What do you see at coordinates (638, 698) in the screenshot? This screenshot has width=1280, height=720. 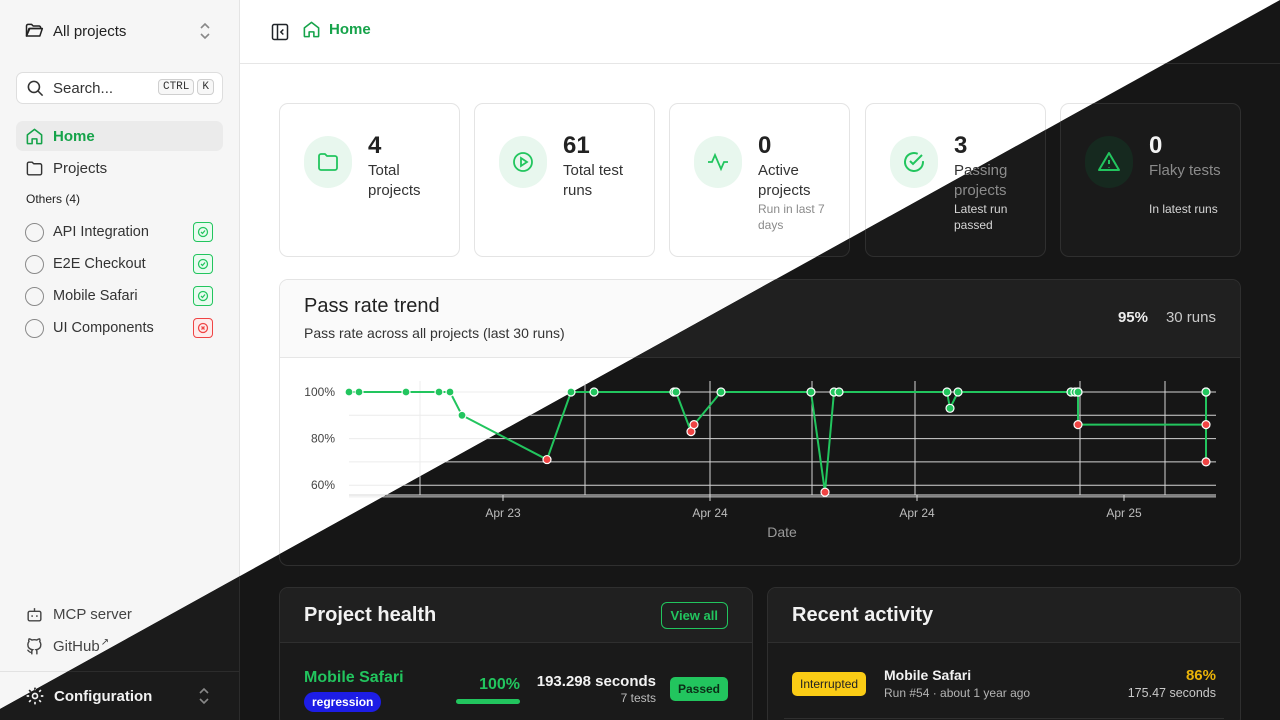 I see `project-test-count: 7 tests` at bounding box center [638, 698].